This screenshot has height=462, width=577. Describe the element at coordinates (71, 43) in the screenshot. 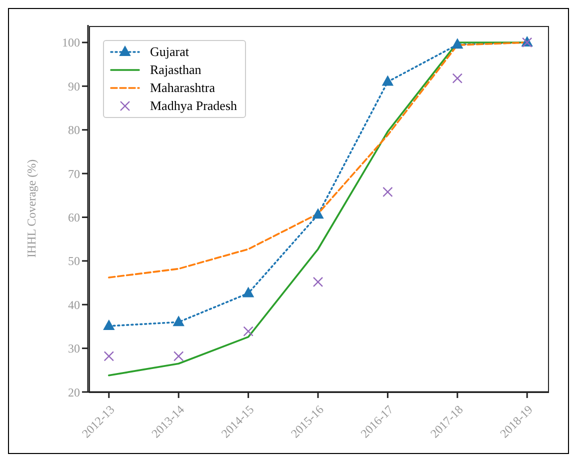

I see `y-tick-label: 100` at that location.